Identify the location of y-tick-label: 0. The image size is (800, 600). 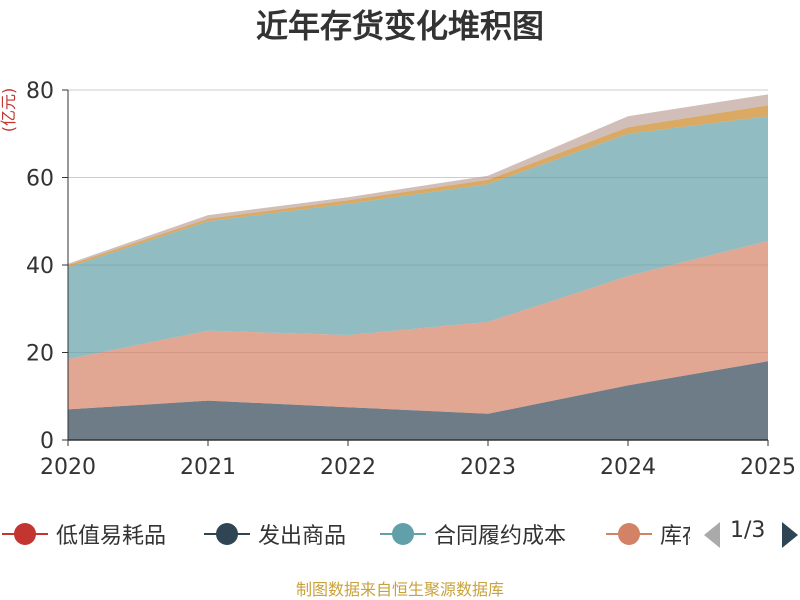
(47, 441).